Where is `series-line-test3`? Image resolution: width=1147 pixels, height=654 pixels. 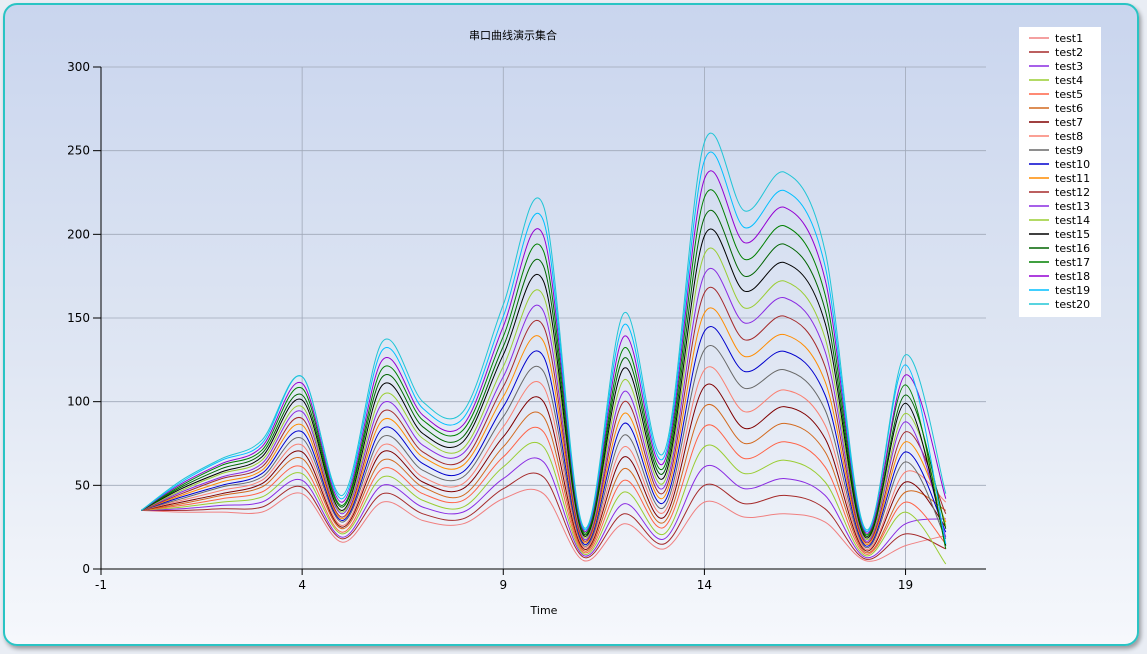 series-line-test3 is located at coordinates (543, 508).